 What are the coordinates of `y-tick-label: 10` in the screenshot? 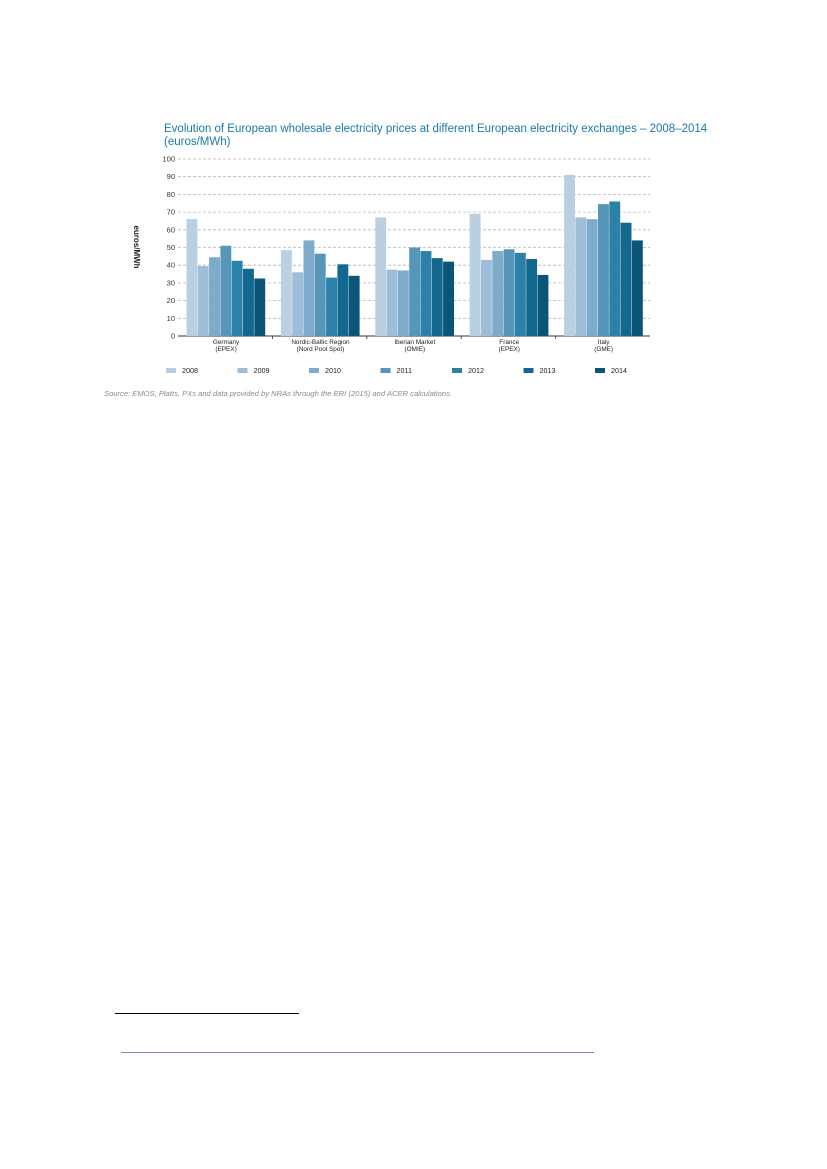 It's located at (171, 318).